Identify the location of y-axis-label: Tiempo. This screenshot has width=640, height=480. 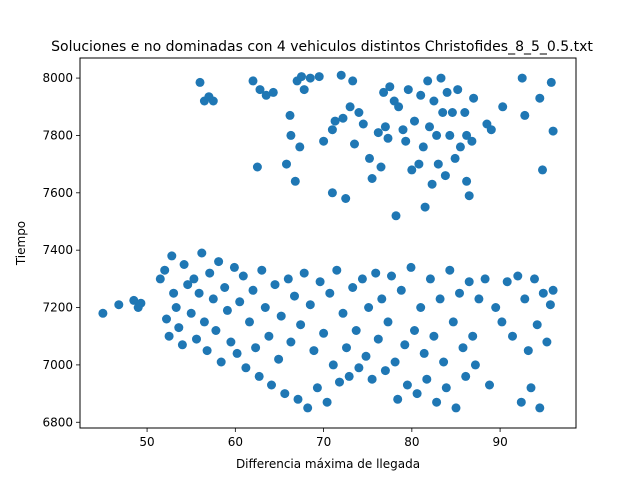
(21, 243).